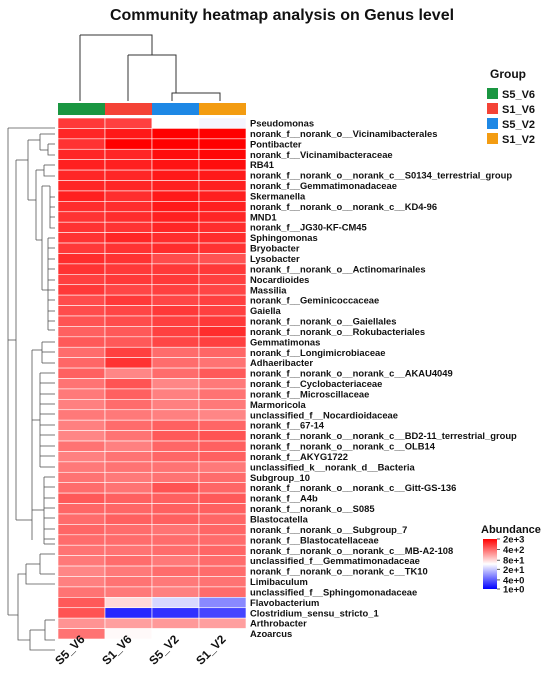  I want to click on row-label: unclassified_f__Nocardioidaceae, so click(324, 414).